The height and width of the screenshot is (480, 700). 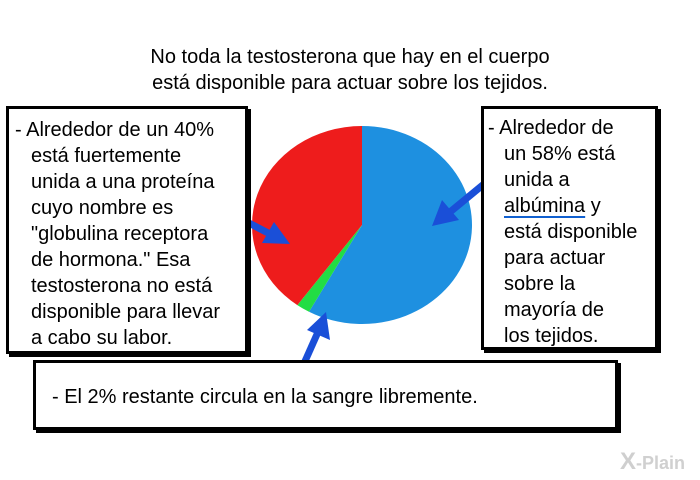 I want to click on right-line-1: - Alrededor de, so click(x=551, y=128).